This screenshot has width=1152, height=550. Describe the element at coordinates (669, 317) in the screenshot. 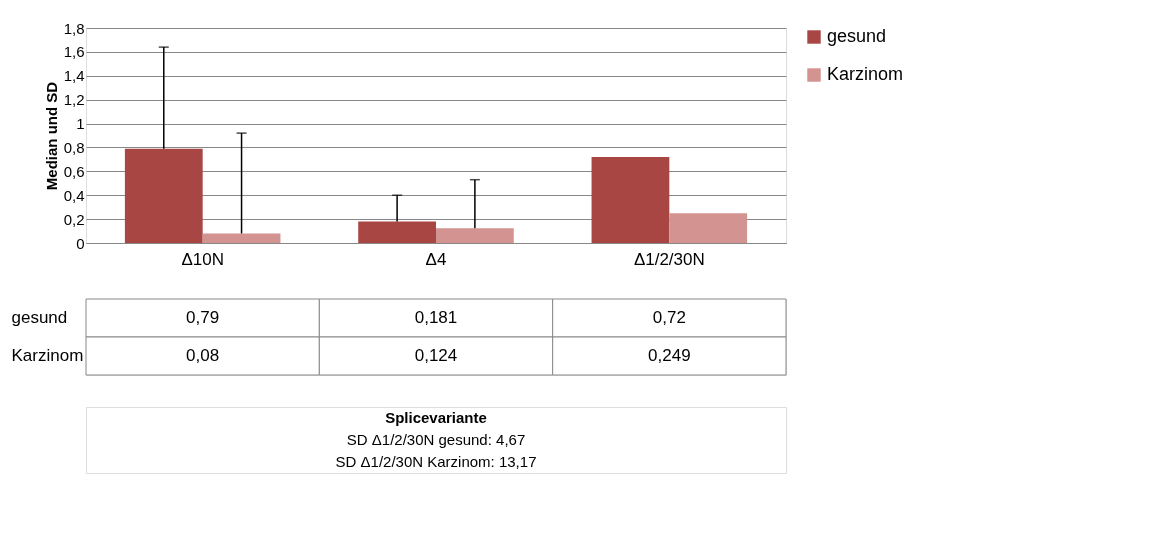

I see `data-label: 0,72` at that location.